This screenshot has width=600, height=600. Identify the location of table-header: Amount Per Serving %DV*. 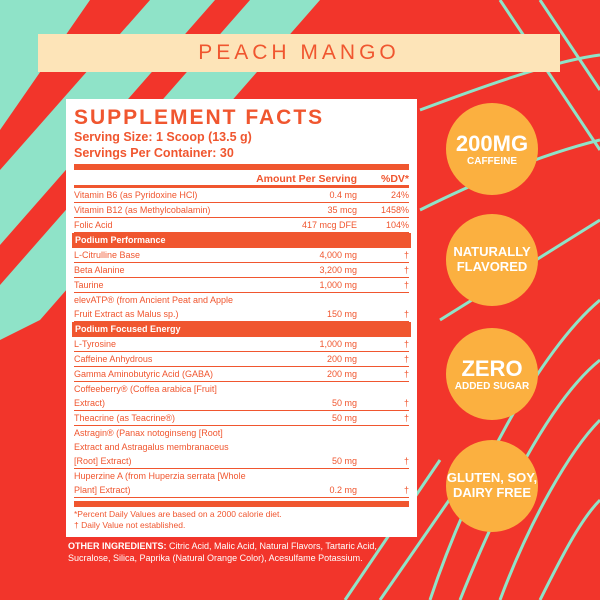
(241, 180).